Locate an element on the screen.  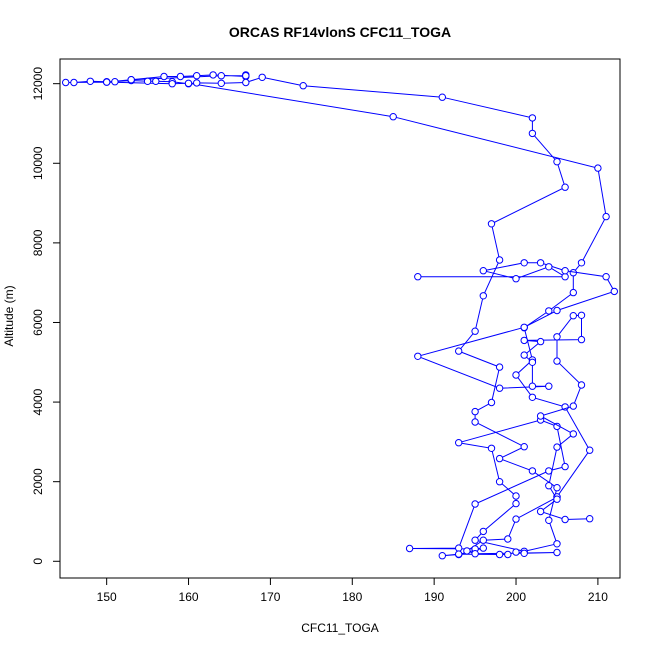
x-tick-label: 180 is located at coordinates (352, 597).